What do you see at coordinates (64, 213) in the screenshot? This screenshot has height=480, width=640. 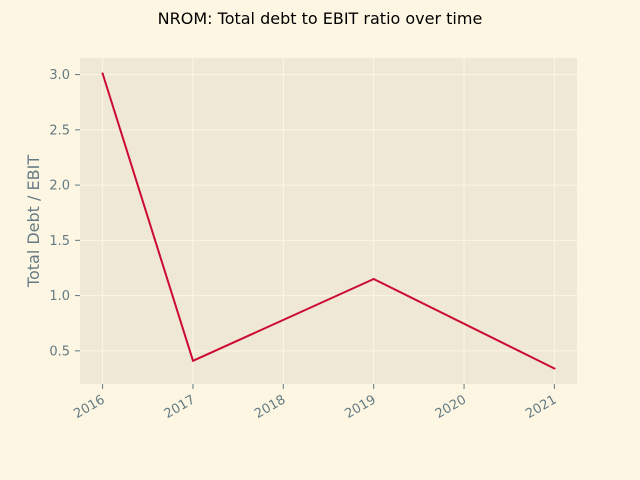 I see `y-axis: 0.5 1.0 1.5 2.0 2.5 3.0` at bounding box center [64, 213].